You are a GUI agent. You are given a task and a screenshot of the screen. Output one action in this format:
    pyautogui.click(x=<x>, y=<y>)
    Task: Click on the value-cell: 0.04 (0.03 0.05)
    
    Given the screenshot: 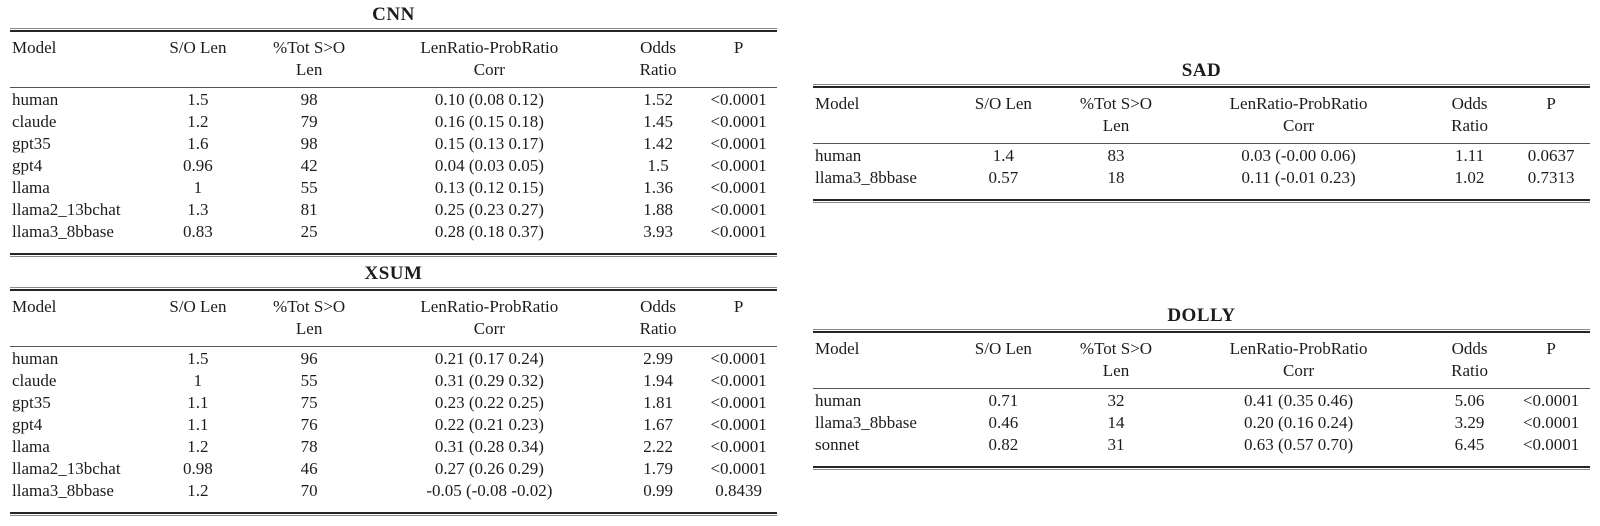 What is the action you would take?
    pyautogui.click(x=489, y=165)
    